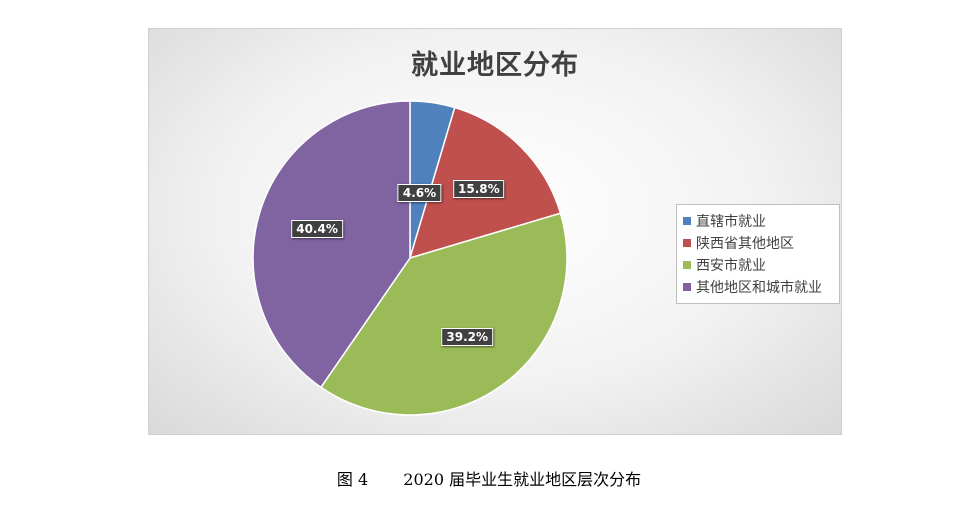  I want to click on legend-item-other-regions: 其他地区和城市就业, so click(758, 287).